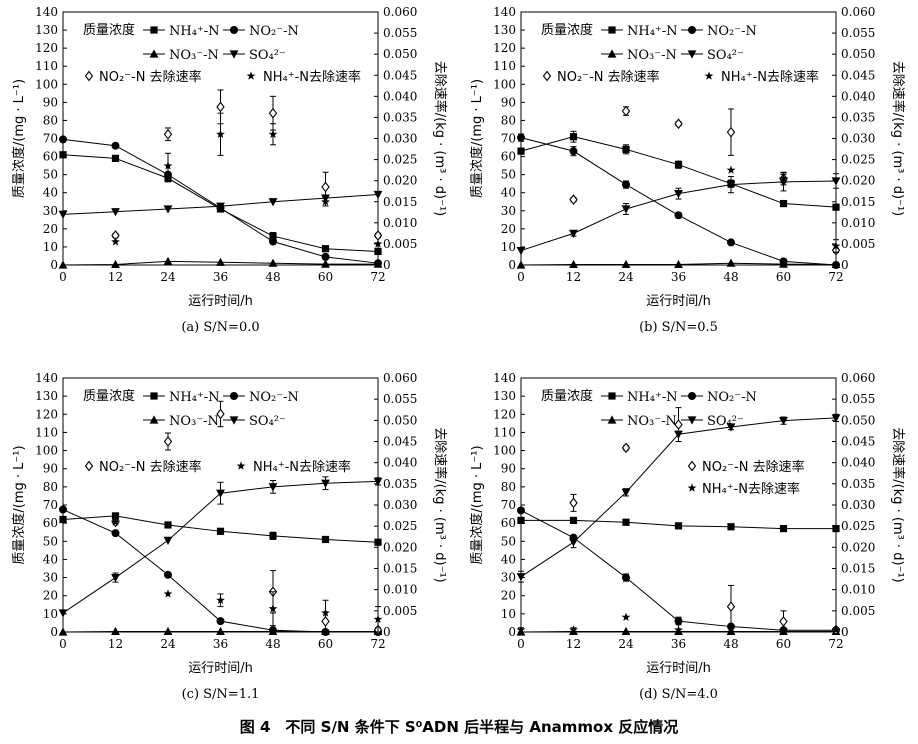  Describe the element at coordinates (194, 31) in the screenshot. I see `legend-nh4: NH₄⁺-N` at that location.